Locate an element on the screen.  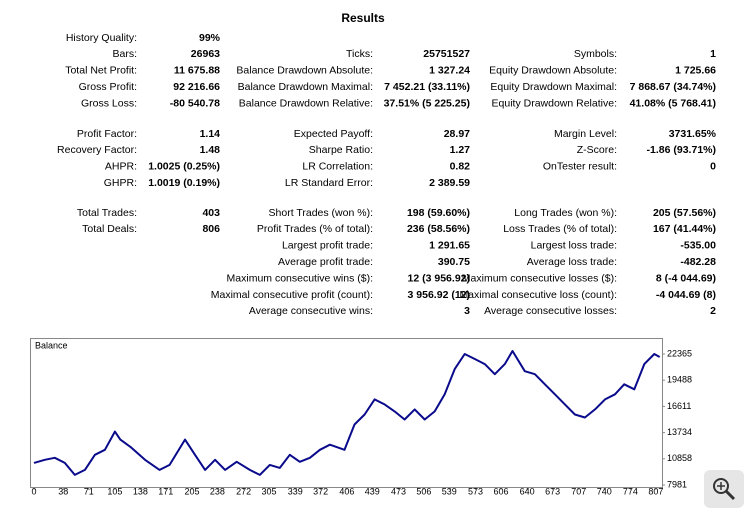
x-tick-label: 473 is located at coordinates (398, 491).